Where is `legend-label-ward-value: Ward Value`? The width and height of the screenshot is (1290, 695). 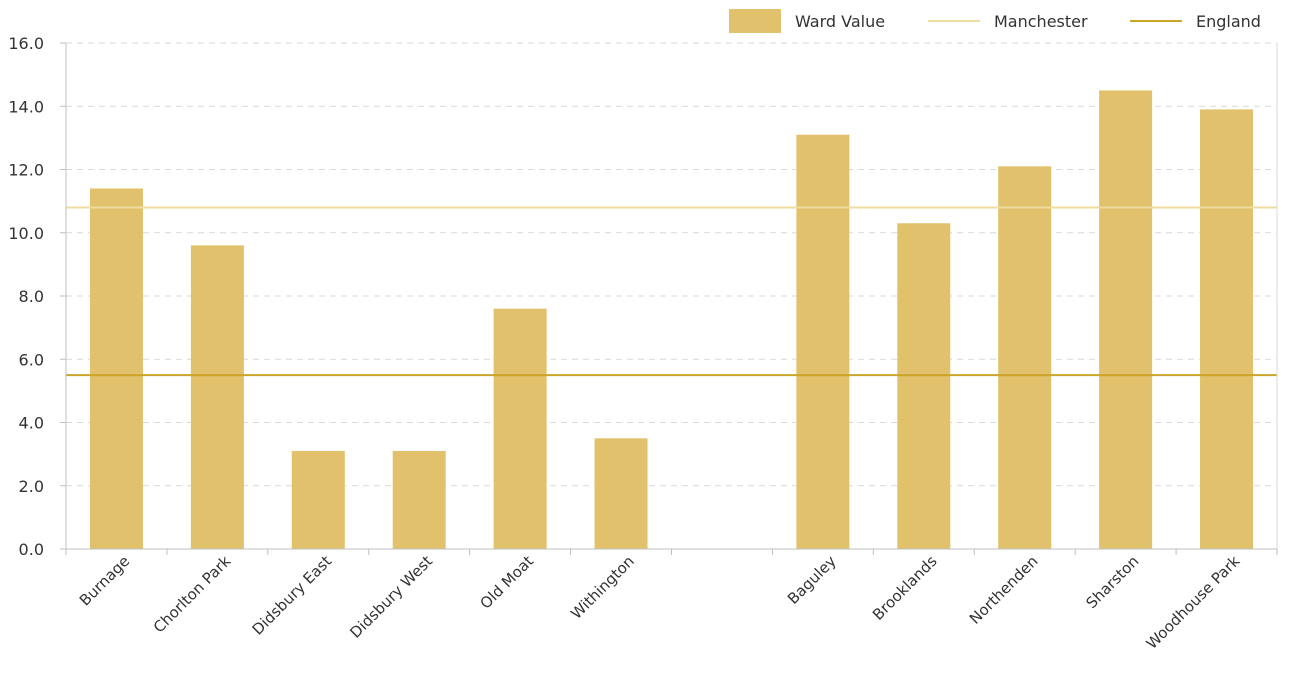
legend-label-ward-value: Ward Value is located at coordinates (840, 21).